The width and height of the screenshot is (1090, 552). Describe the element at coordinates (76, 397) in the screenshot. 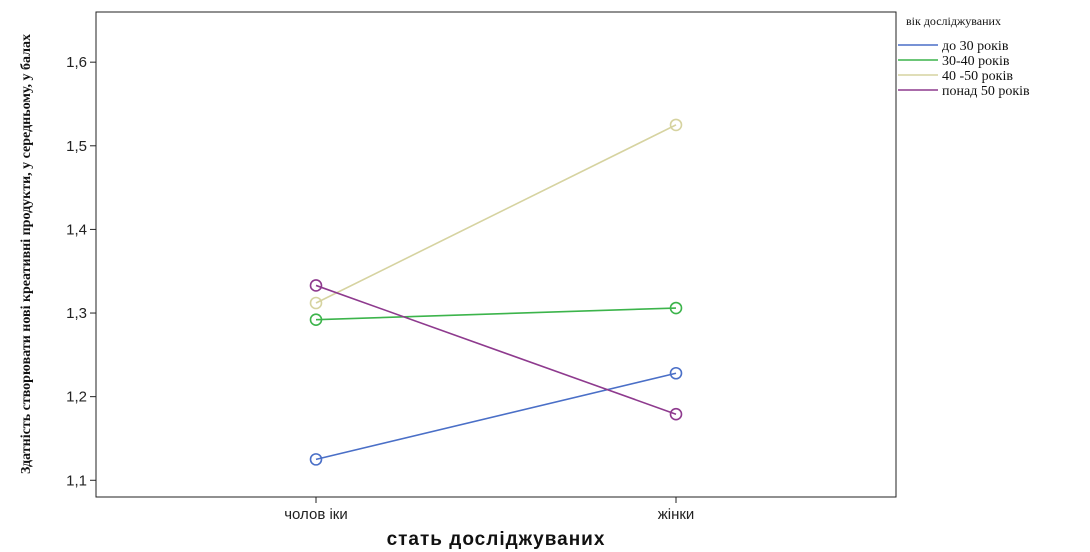

I see `y-tick-label: 1,2` at that location.